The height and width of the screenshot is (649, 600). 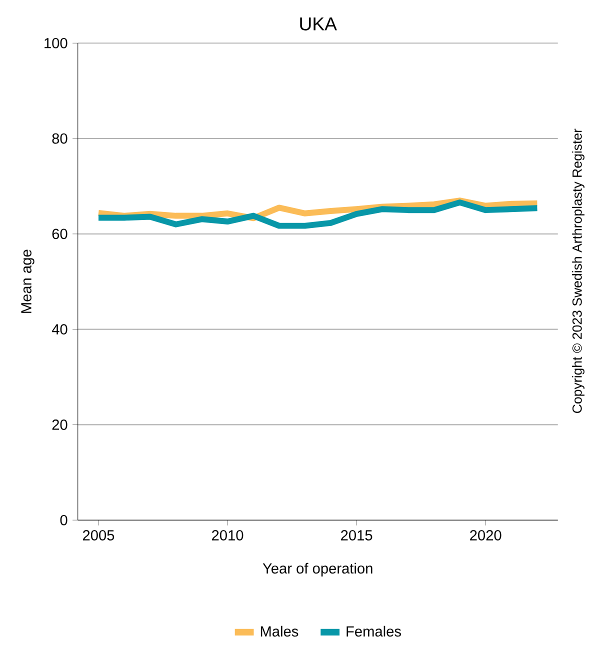 What do you see at coordinates (373, 631) in the screenshot?
I see `legend-label: Females` at bounding box center [373, 631].